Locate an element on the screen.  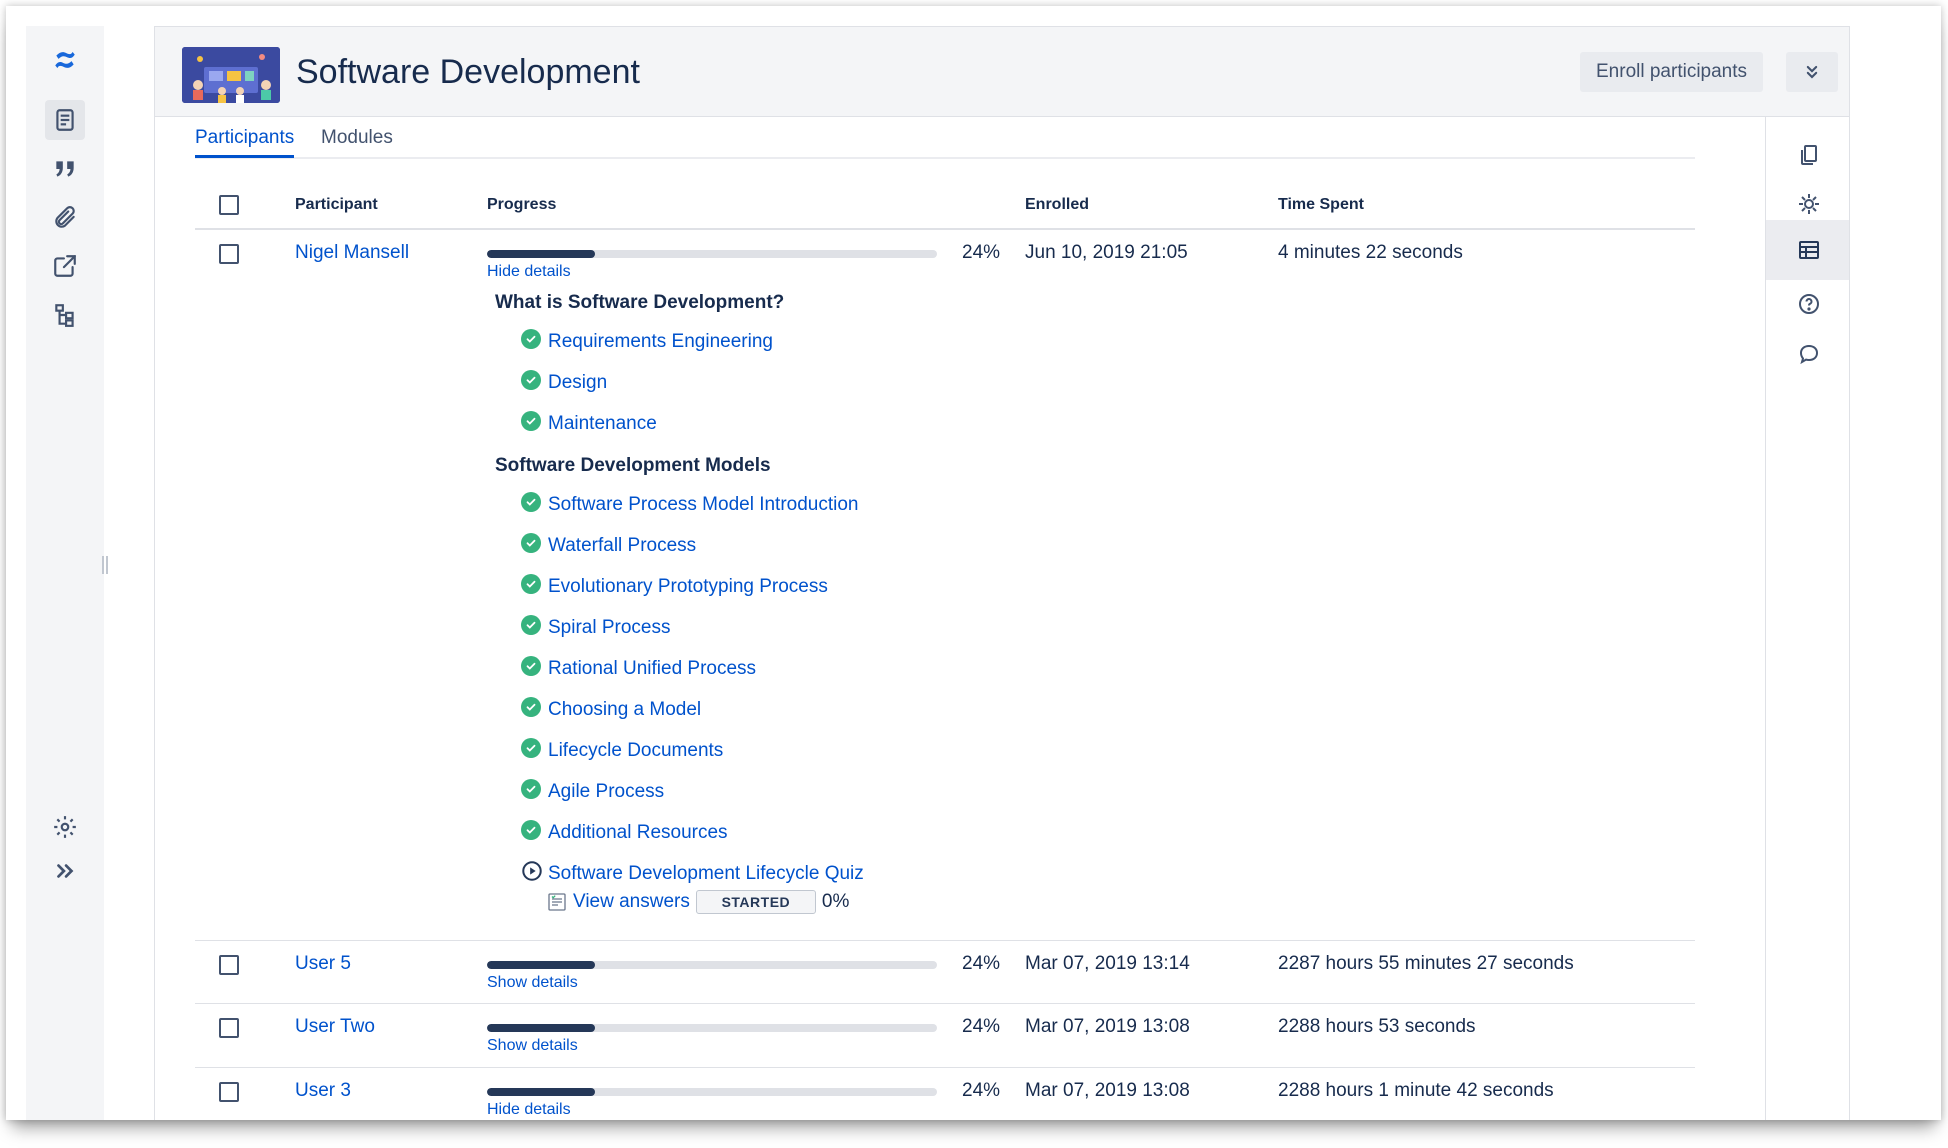
participant-name-link: User 5 is located at coordinates (323, 963).